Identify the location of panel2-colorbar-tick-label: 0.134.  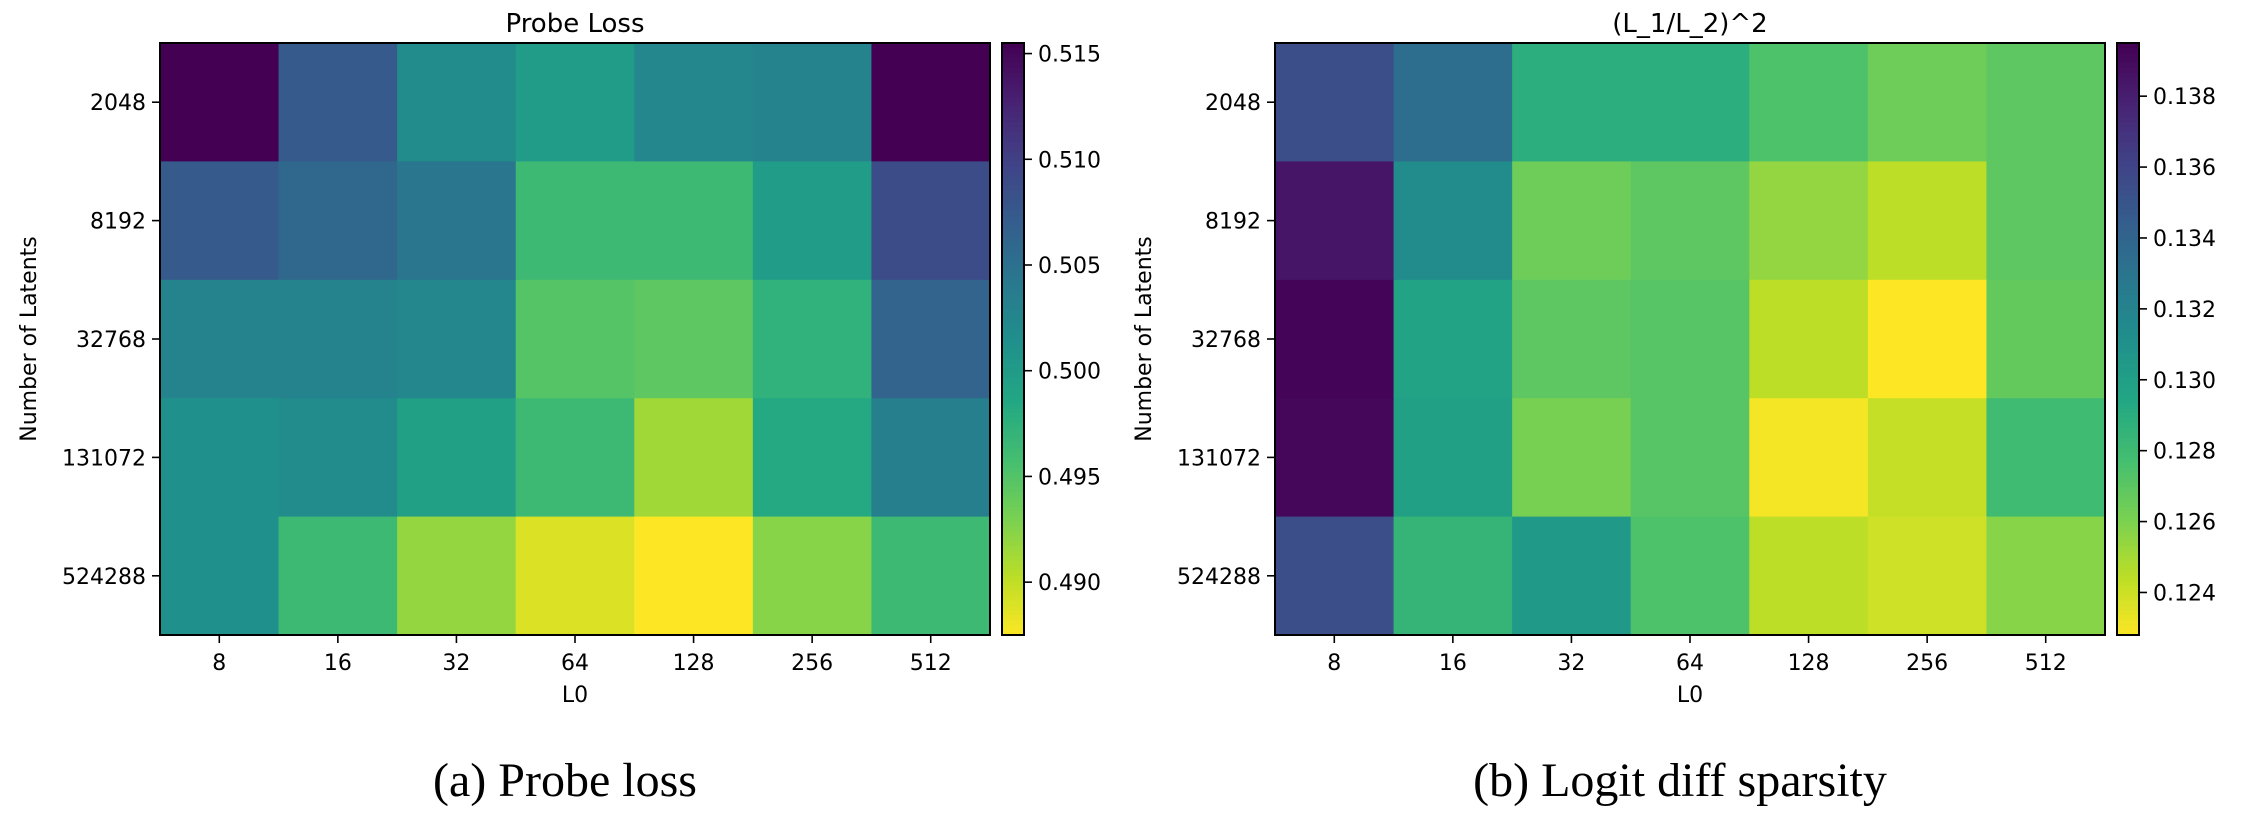
(2184, 239).